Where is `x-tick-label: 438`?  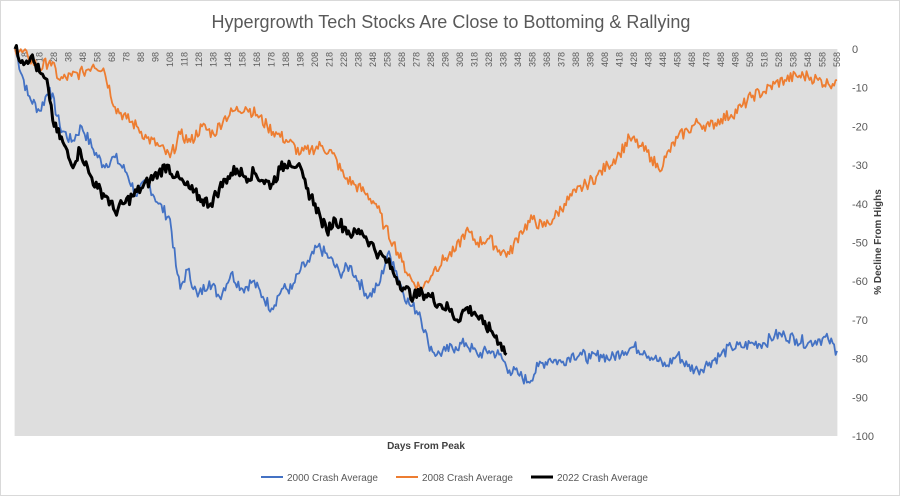
x-tick-label: 438 is located at coordinates (649, 59).